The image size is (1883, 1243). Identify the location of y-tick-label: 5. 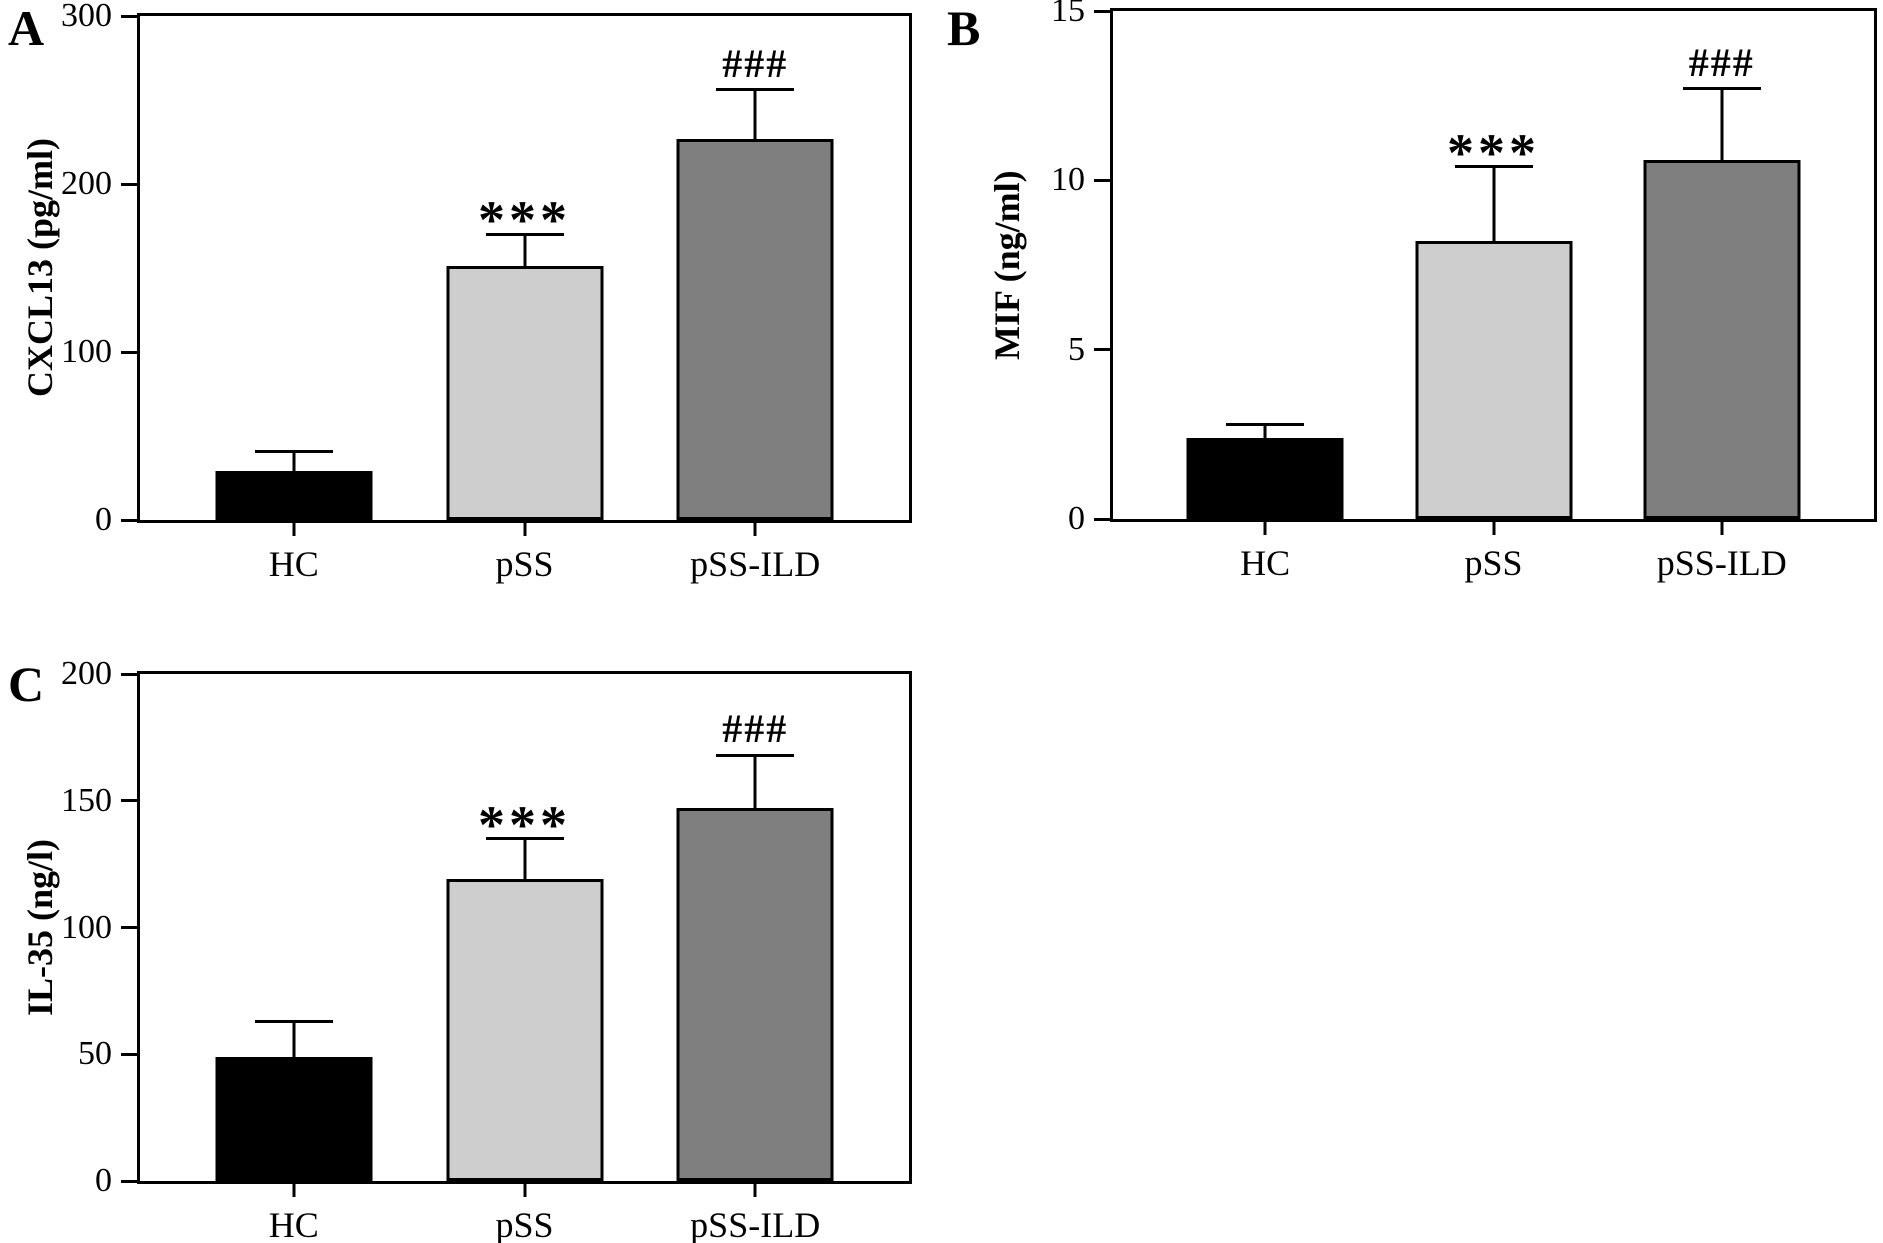
(1076, 349).